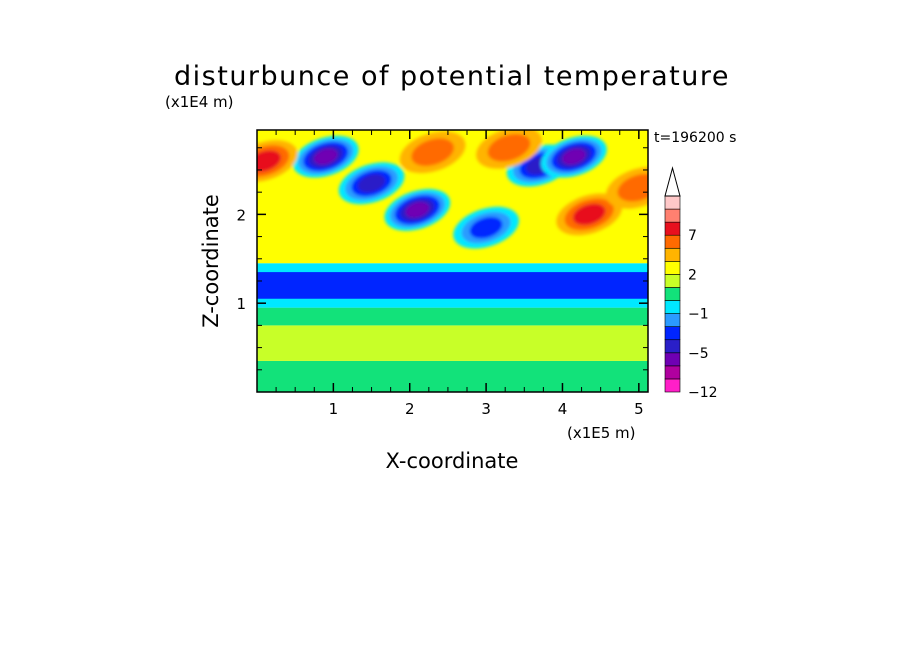 The width and height of the screenshot is (904, 654). Describe the element at coordinates (241, 304) in the screenshot. I see `y-tick-label: 1` at that location.